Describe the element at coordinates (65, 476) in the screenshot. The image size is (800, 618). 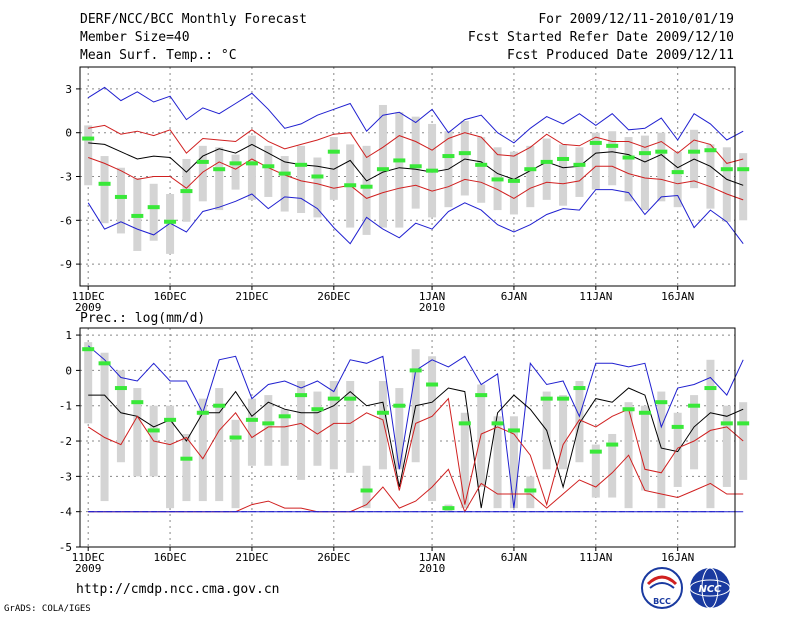
I see `y-tick-label: -3` at that location.